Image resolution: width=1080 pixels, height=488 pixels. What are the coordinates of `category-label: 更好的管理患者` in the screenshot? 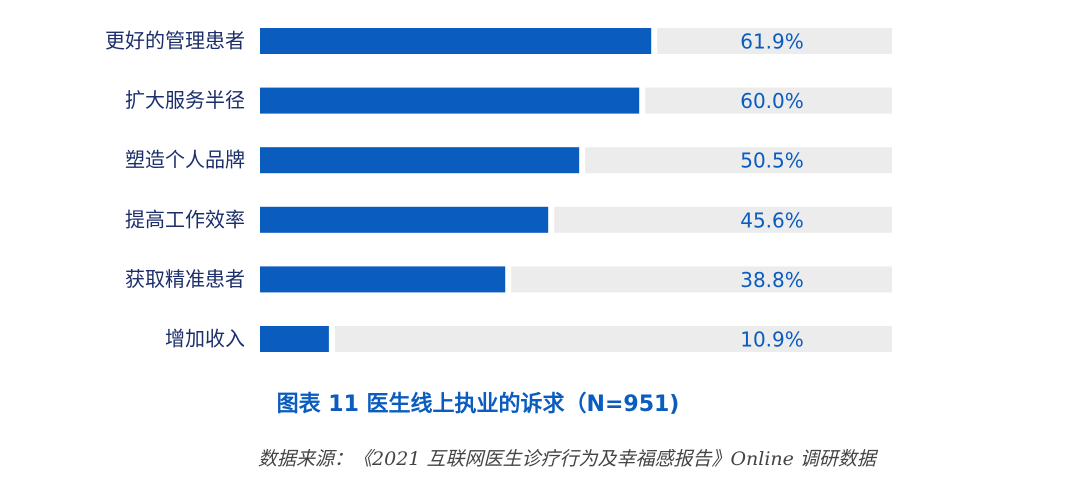 It's located at (175, 41).